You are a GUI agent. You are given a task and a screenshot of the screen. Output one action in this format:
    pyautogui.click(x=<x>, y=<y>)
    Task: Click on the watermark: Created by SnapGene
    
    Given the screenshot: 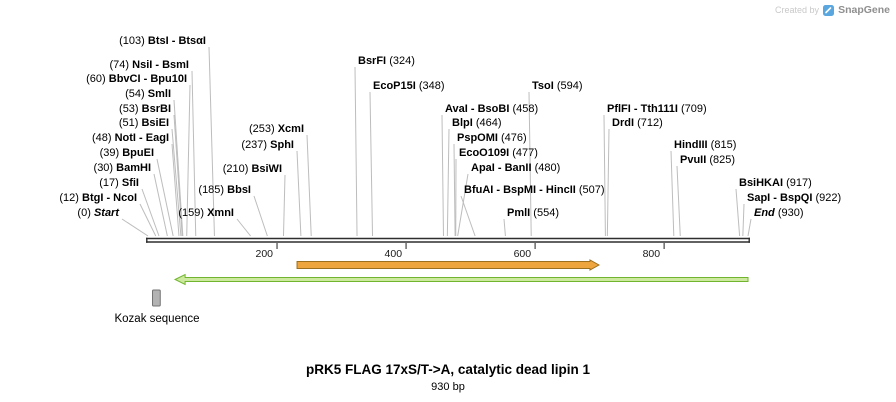 What is the action you would take?
    pyautogui.click(x=832, y=10)
    